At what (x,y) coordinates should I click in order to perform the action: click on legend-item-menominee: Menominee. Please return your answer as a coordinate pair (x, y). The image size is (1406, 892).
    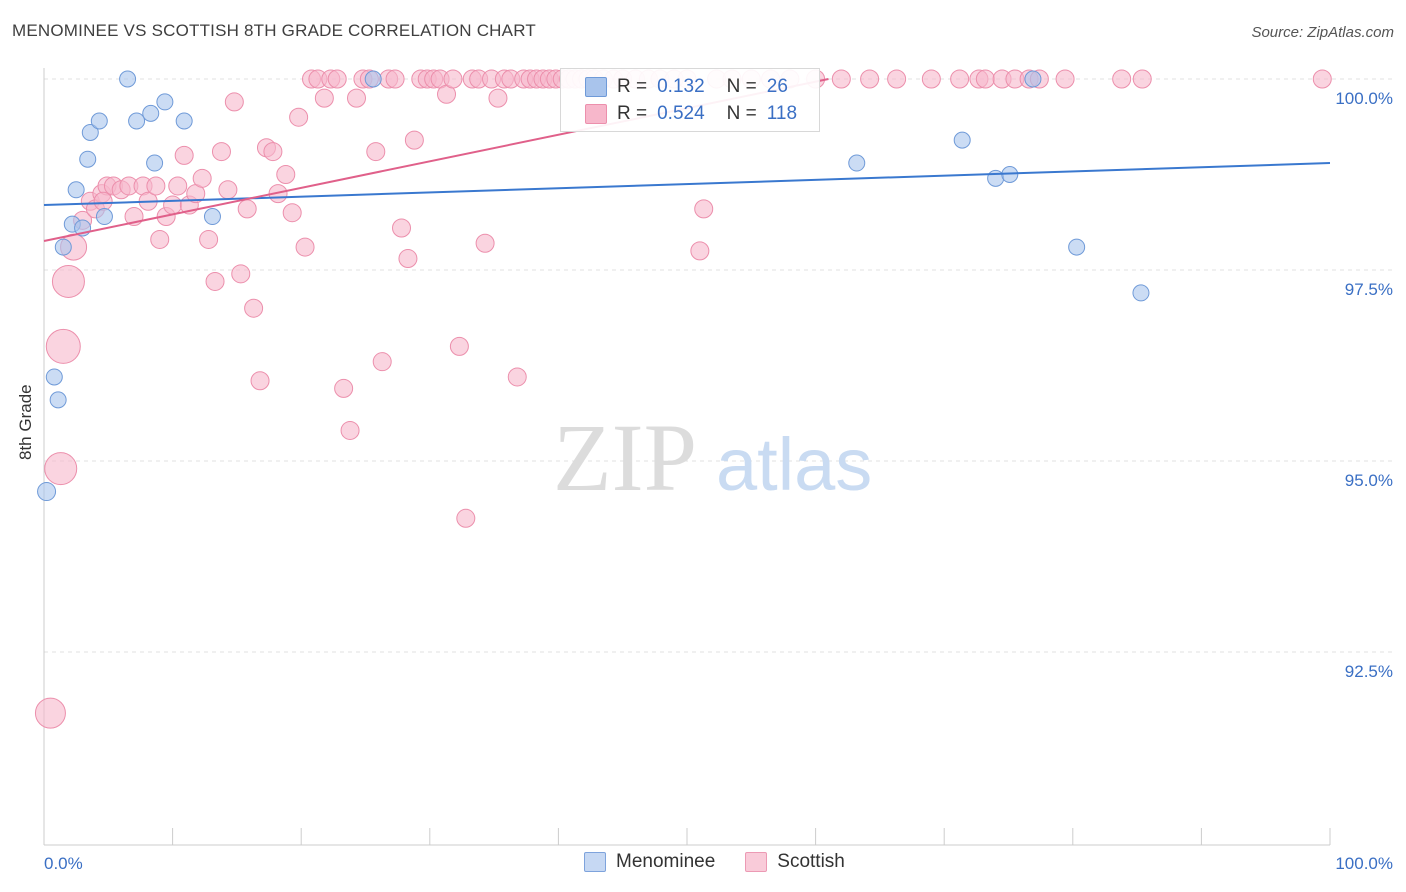
    Looking at the image, I should click on (649, 862).